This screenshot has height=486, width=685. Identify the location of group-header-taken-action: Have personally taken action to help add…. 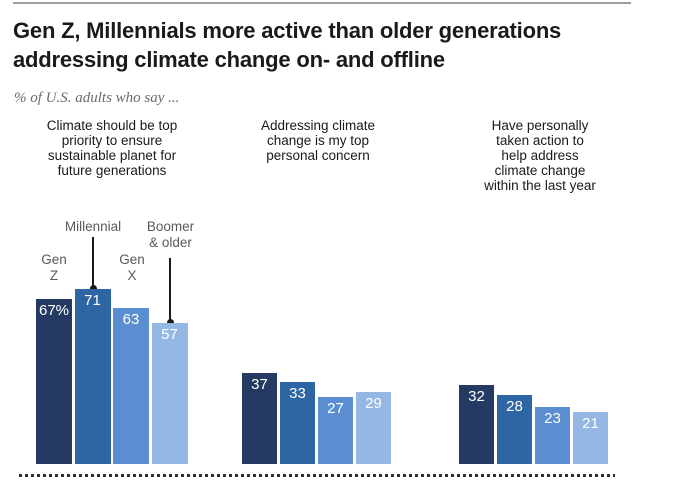
(540, 155).